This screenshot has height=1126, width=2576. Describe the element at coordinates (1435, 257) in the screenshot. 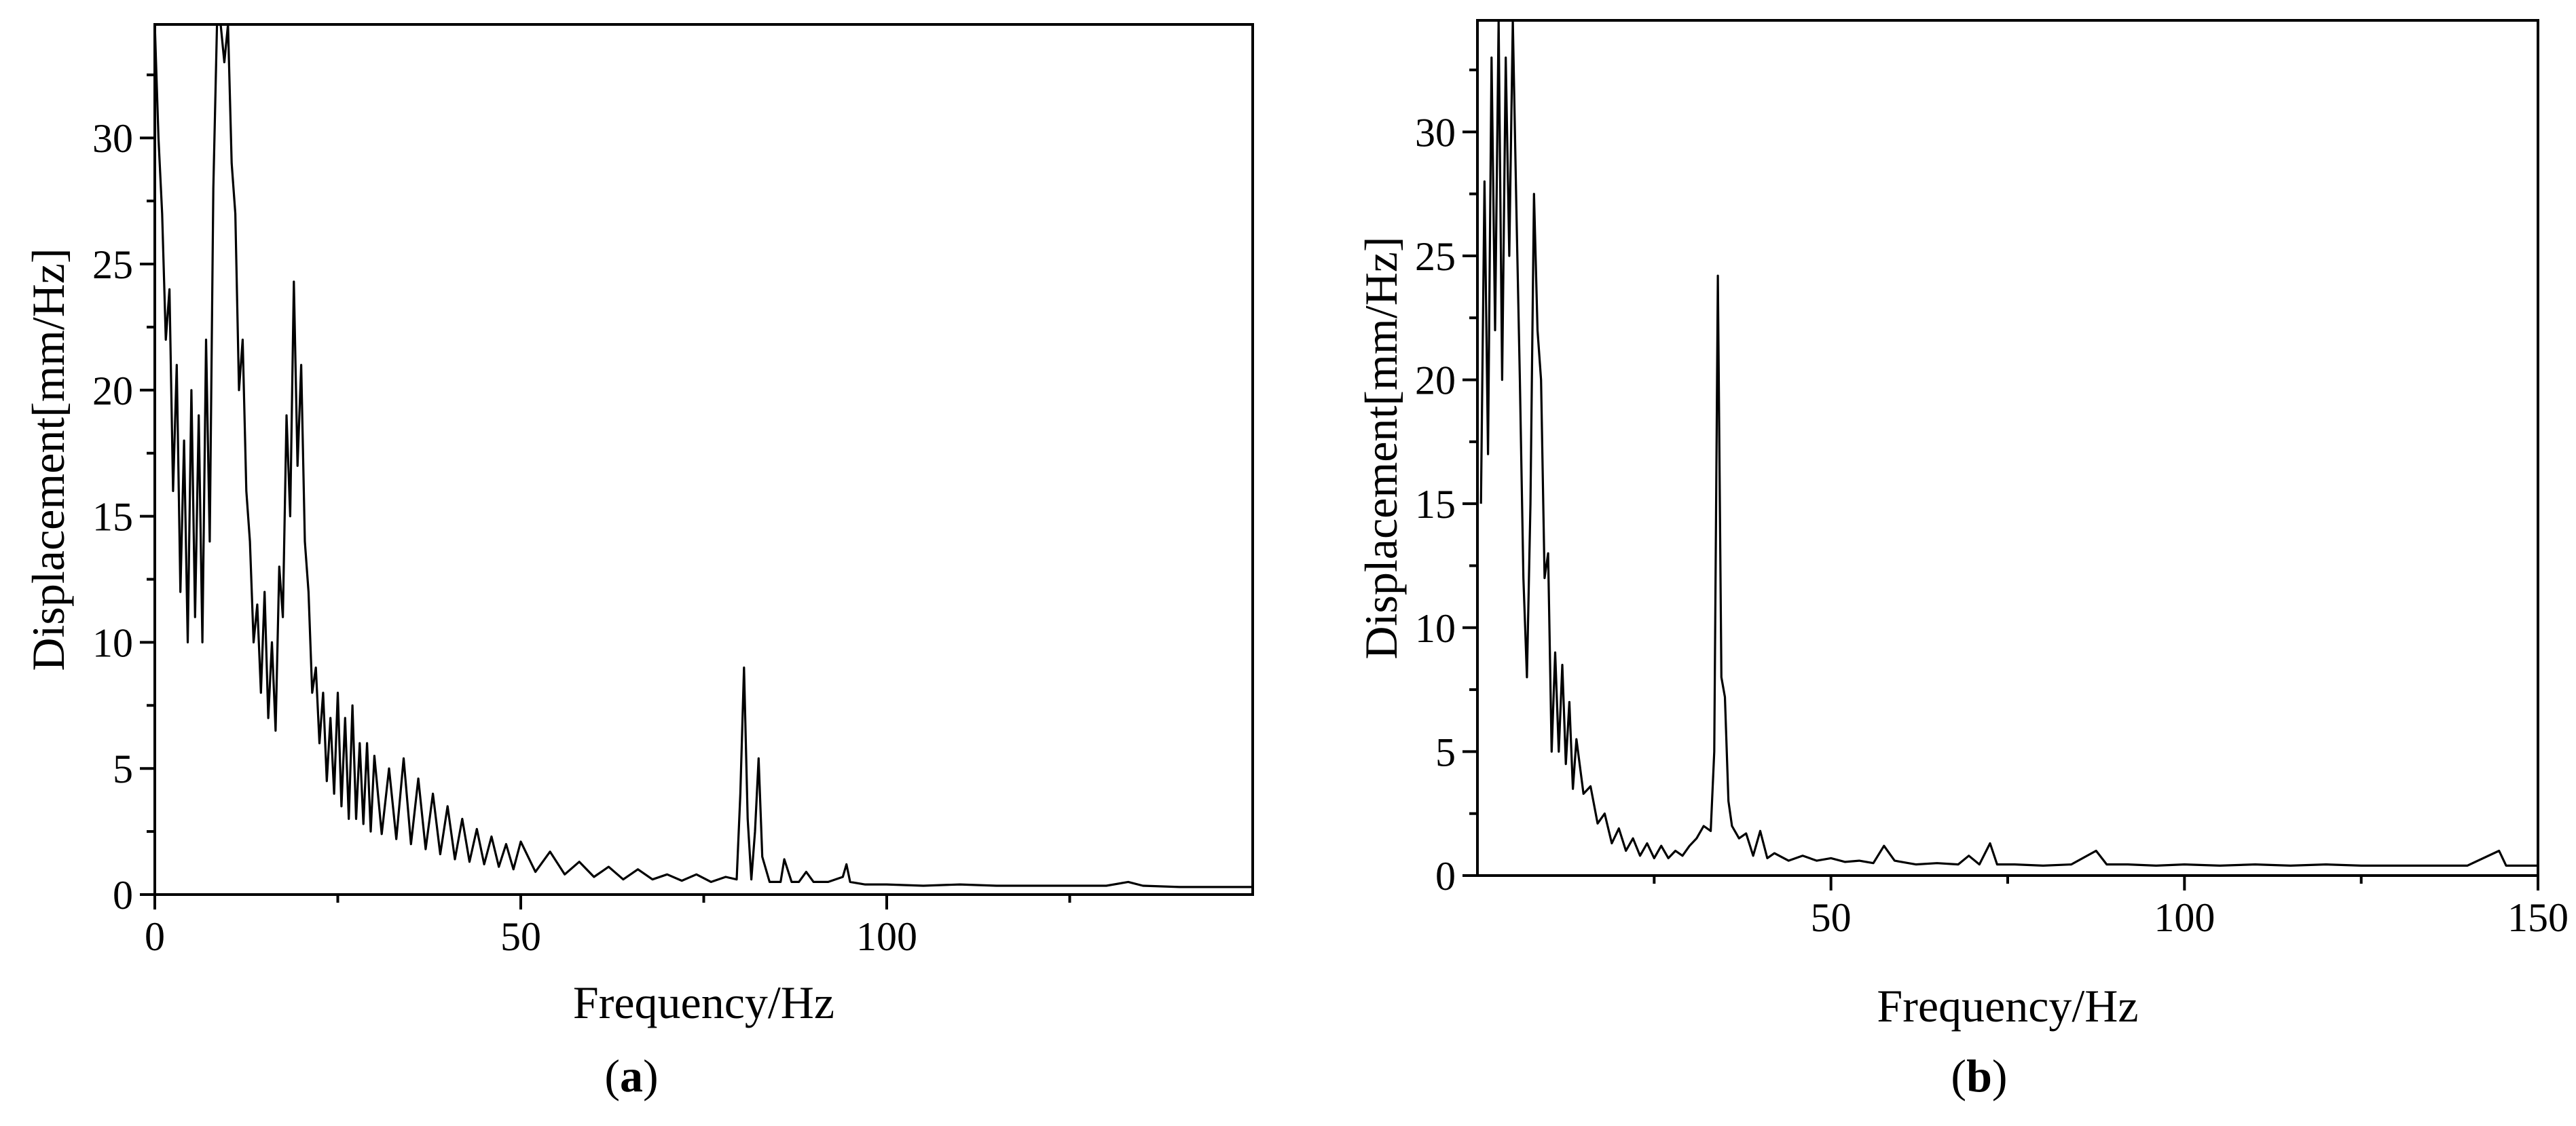

I see `y-tick-label-b: 25` at that location.